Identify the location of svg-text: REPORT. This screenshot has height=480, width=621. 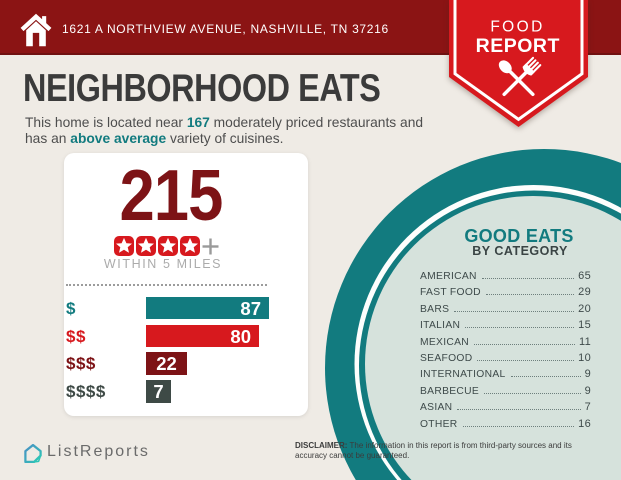
(518, 46).